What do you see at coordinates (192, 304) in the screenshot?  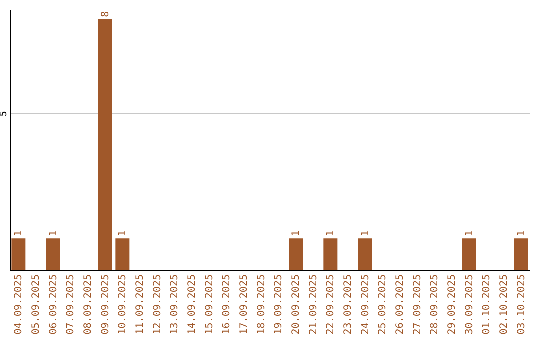 I see `x-tick-label: 14.09.2025` at bounding box center [192, 304].